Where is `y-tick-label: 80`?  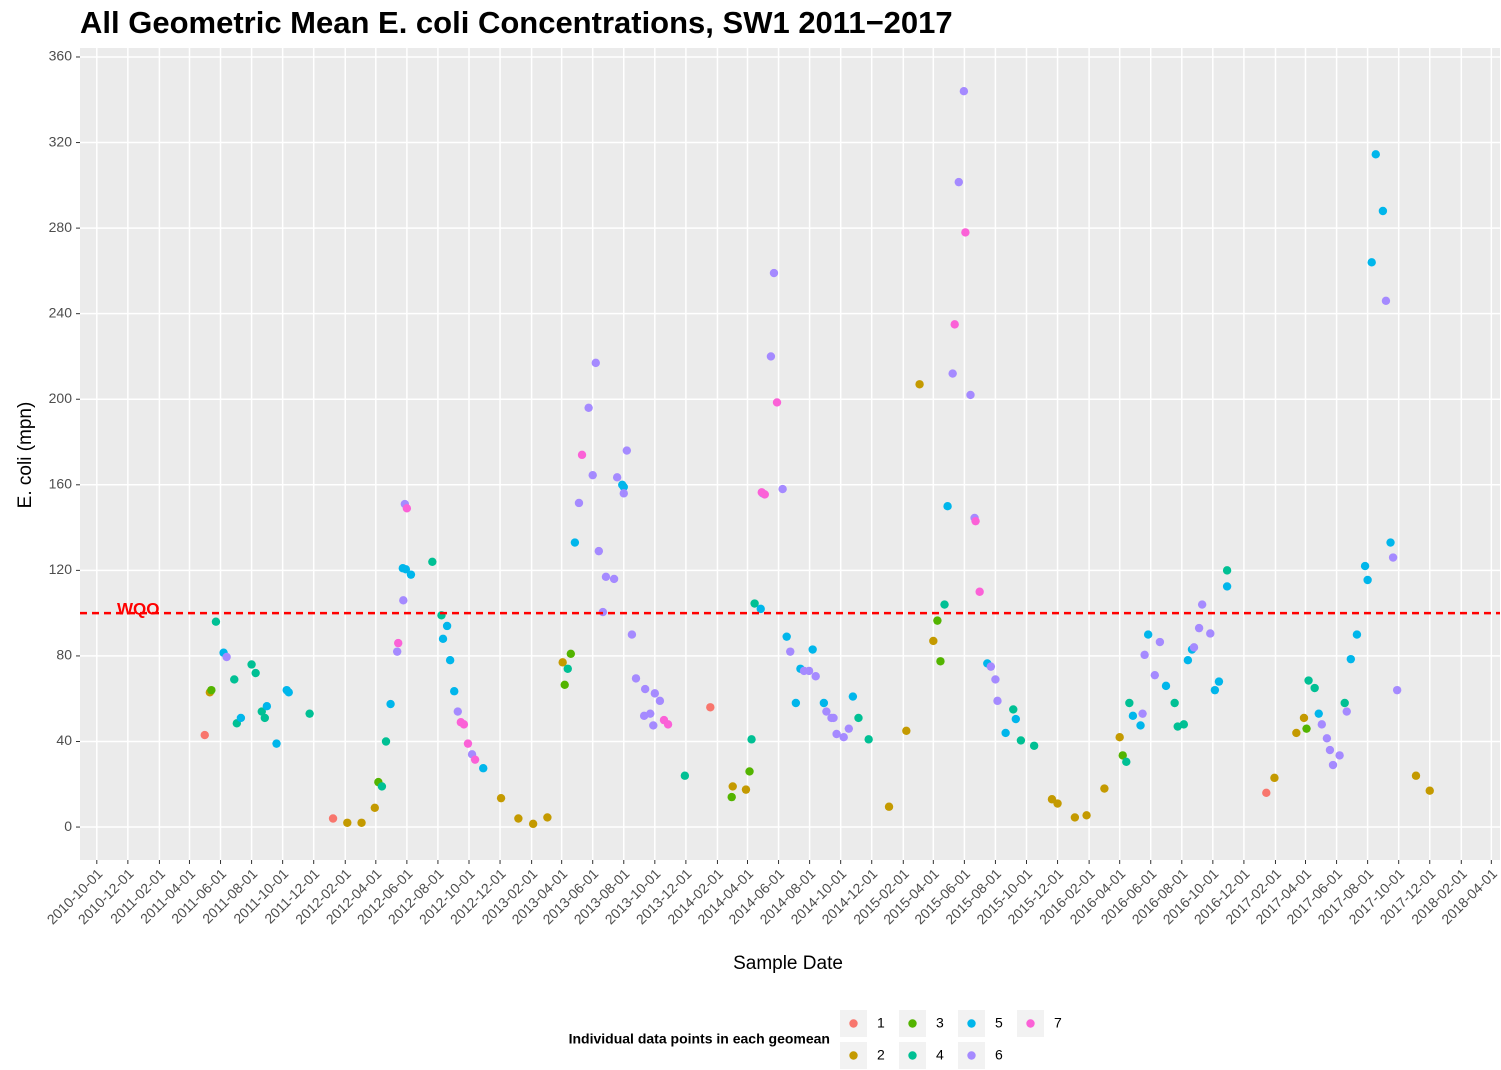 y-tick-label: 80 is located at coordinates (64, 655).